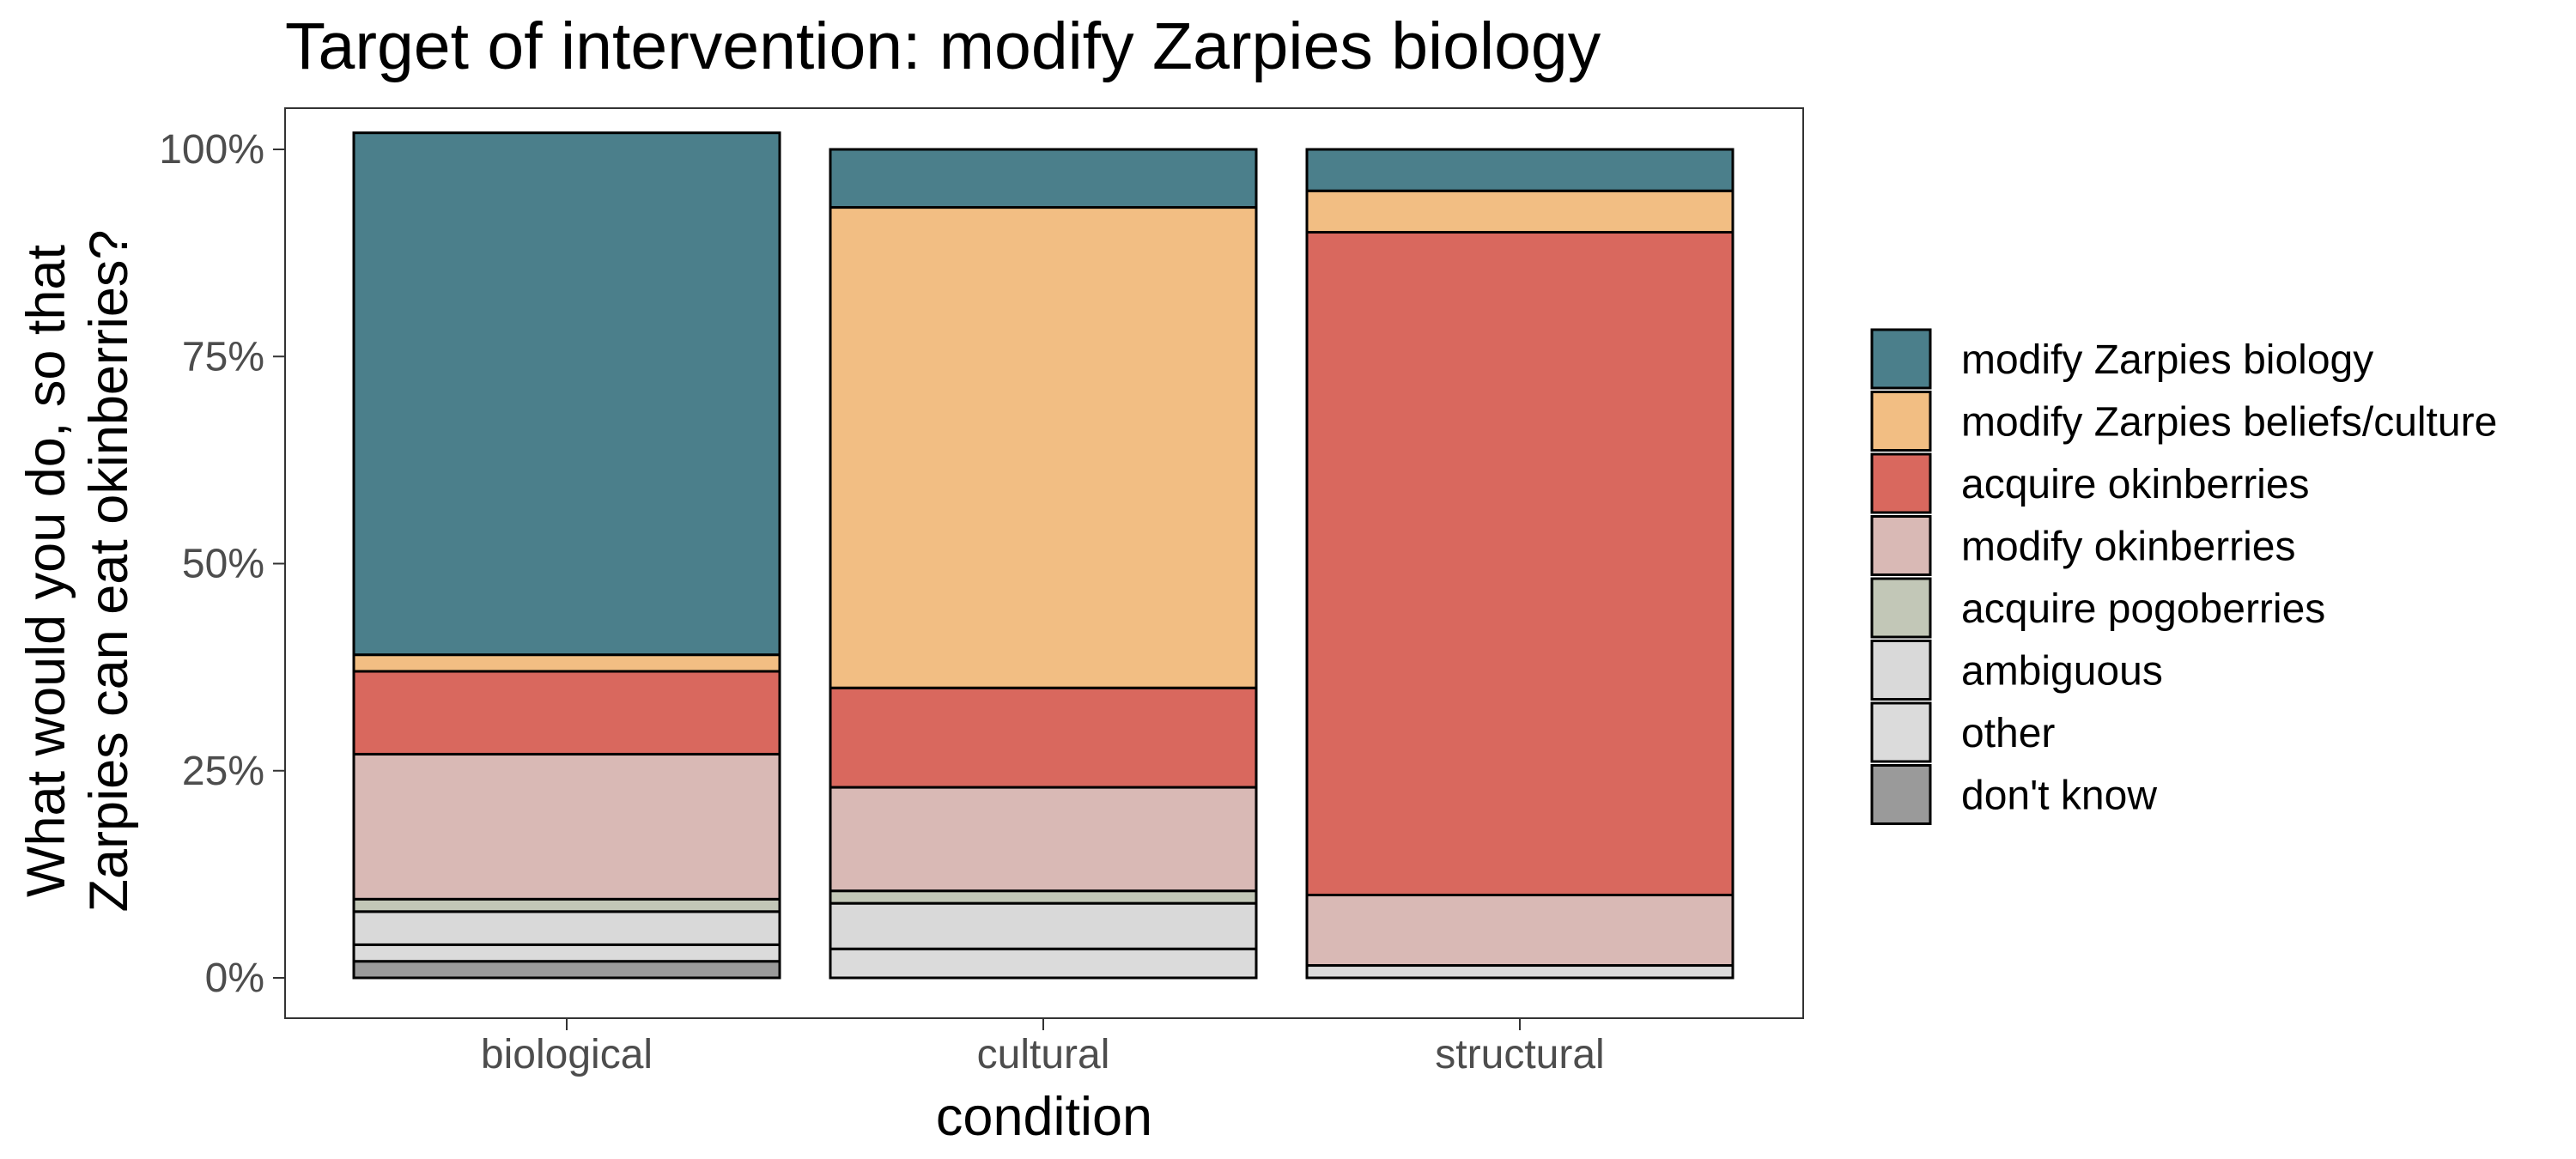 This screenshot has height=1159, width=2576. I want to click on y-tick-label-100: 100%, so click(212, 150).